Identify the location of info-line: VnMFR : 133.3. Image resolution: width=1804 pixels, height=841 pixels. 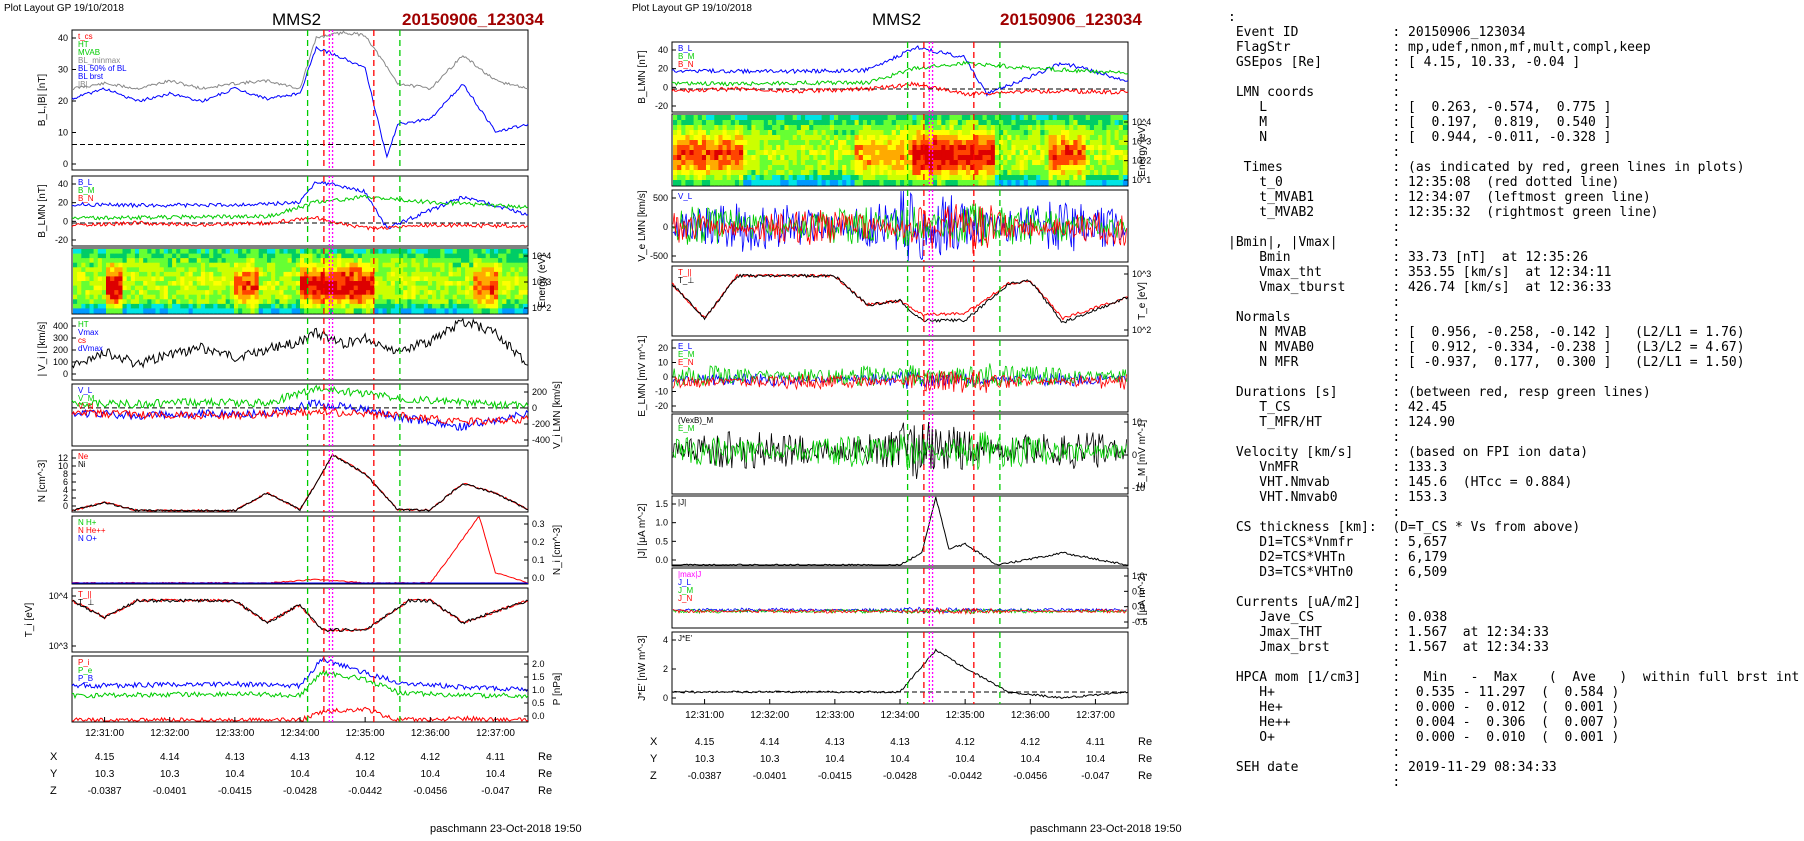
(1338, 467).